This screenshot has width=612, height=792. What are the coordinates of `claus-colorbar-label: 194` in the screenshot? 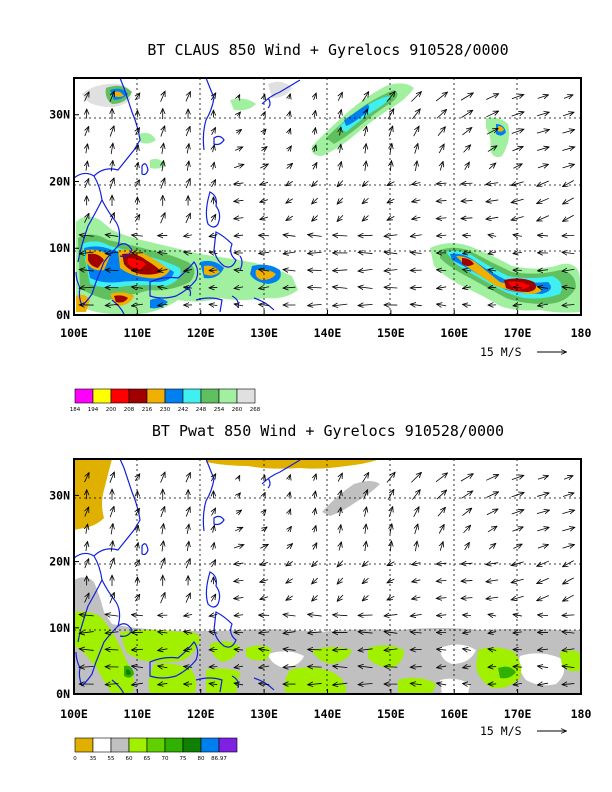 It's located at (93, 410).